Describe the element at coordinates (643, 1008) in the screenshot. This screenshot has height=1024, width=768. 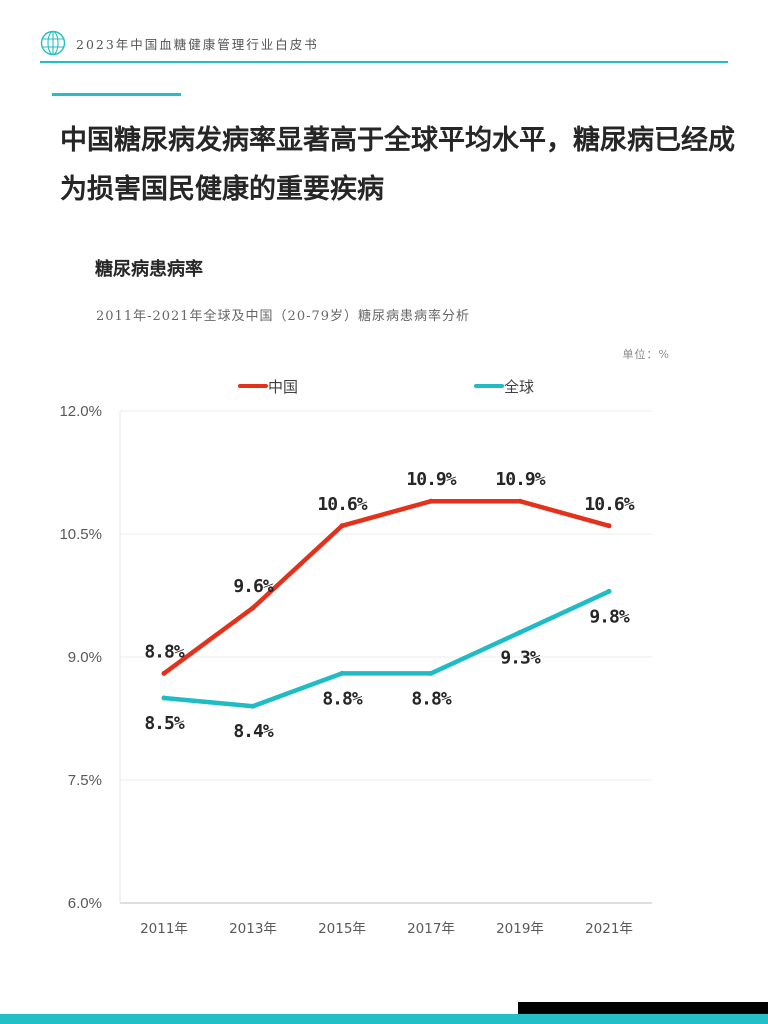
I see `footer-black-bar` at that location.